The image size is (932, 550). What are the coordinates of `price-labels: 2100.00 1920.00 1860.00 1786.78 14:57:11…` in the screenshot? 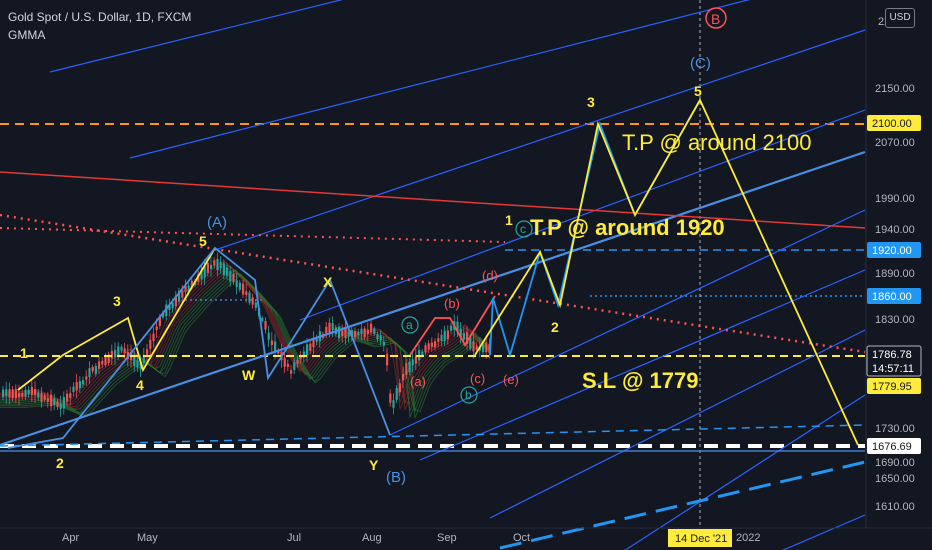 It's located at (894, 284).